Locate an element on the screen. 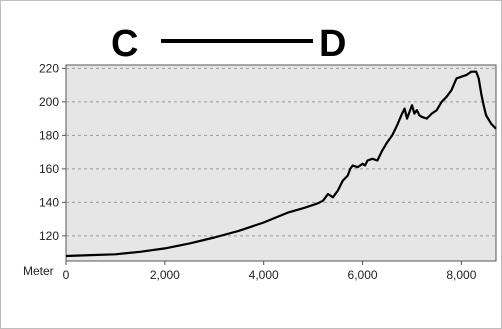 The image size is (502, 329). unit-label: Meter is located at coordinates (38, 271).